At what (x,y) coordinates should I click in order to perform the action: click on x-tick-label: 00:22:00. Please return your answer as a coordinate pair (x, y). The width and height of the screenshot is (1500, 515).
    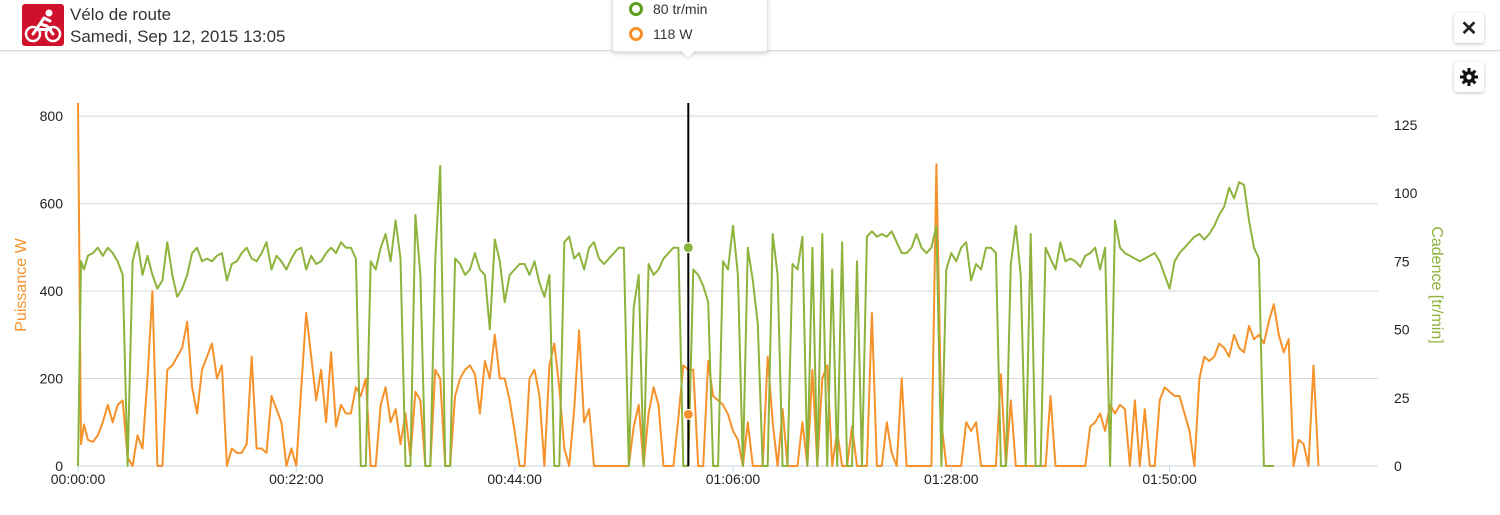
    Looking at the image, I should click on (296, 479).